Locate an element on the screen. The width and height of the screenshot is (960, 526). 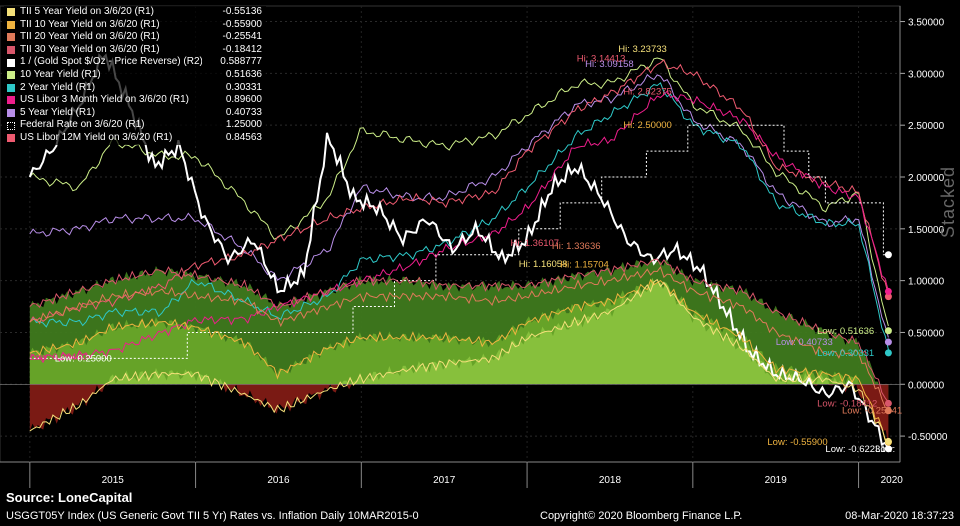
legend-series-name: US Libor 3 Month Yield on 3/6/20 (R1) is located at coordinates (104, 100).